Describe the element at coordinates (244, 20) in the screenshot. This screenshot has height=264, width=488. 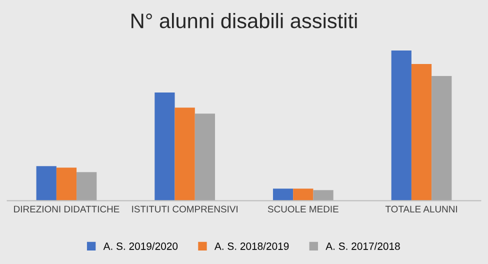
I see `chart-title: N° alunni disabili assistiti` at that location.